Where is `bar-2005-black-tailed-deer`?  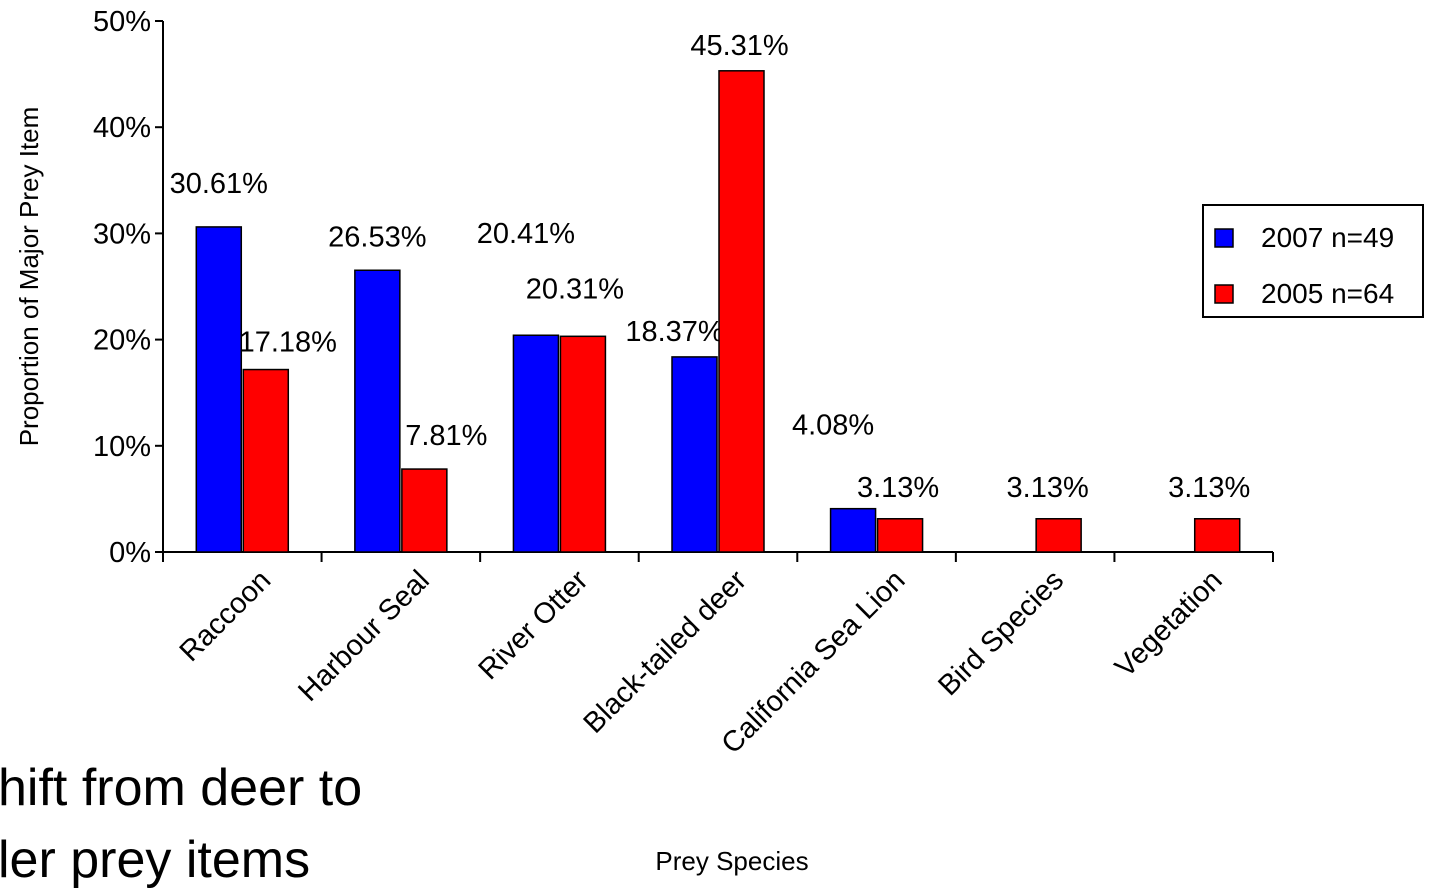 bar-2005-black-tailed-deer is located at coordinates (741, 311).